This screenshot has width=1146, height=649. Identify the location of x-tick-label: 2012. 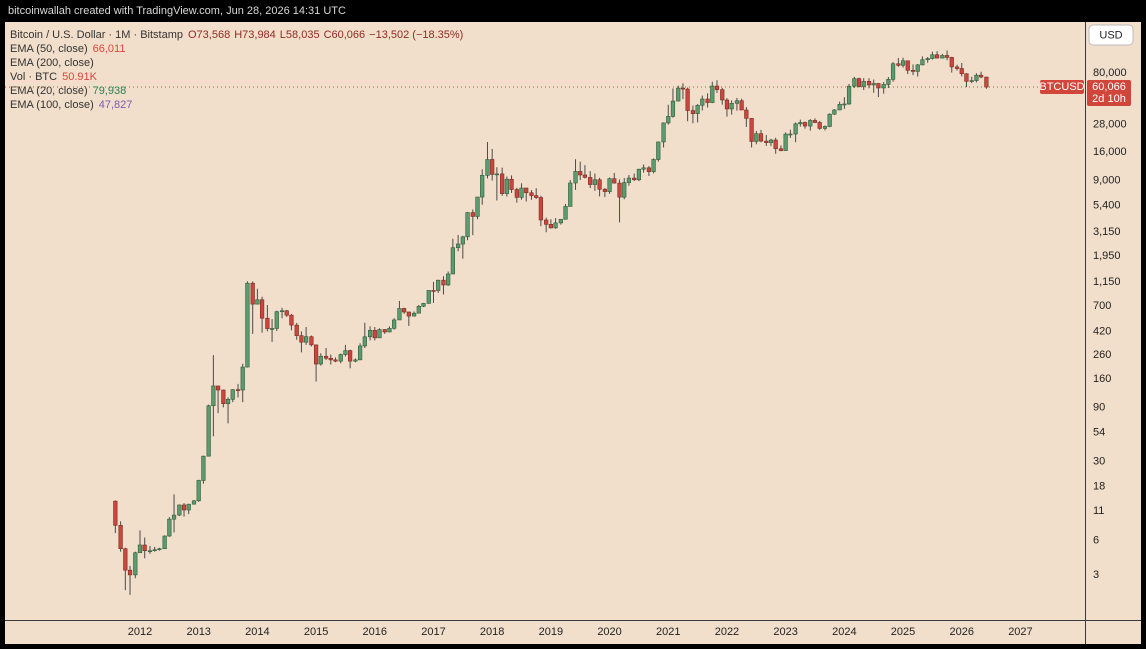
(140, 632).